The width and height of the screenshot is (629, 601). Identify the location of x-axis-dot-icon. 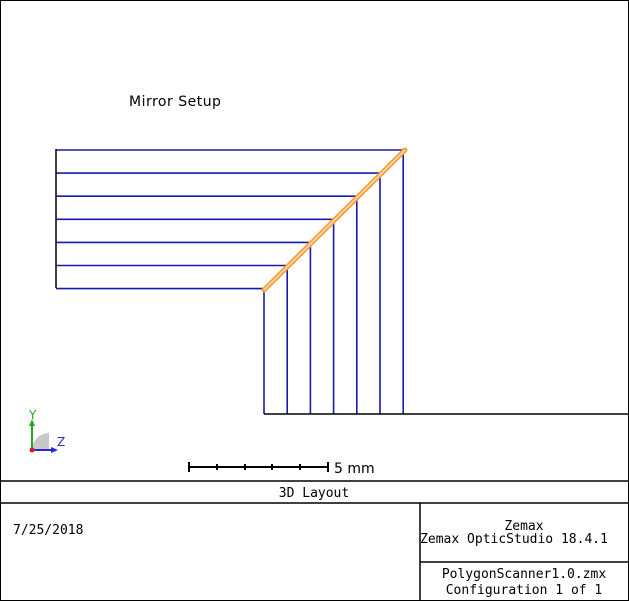
(32, 450).